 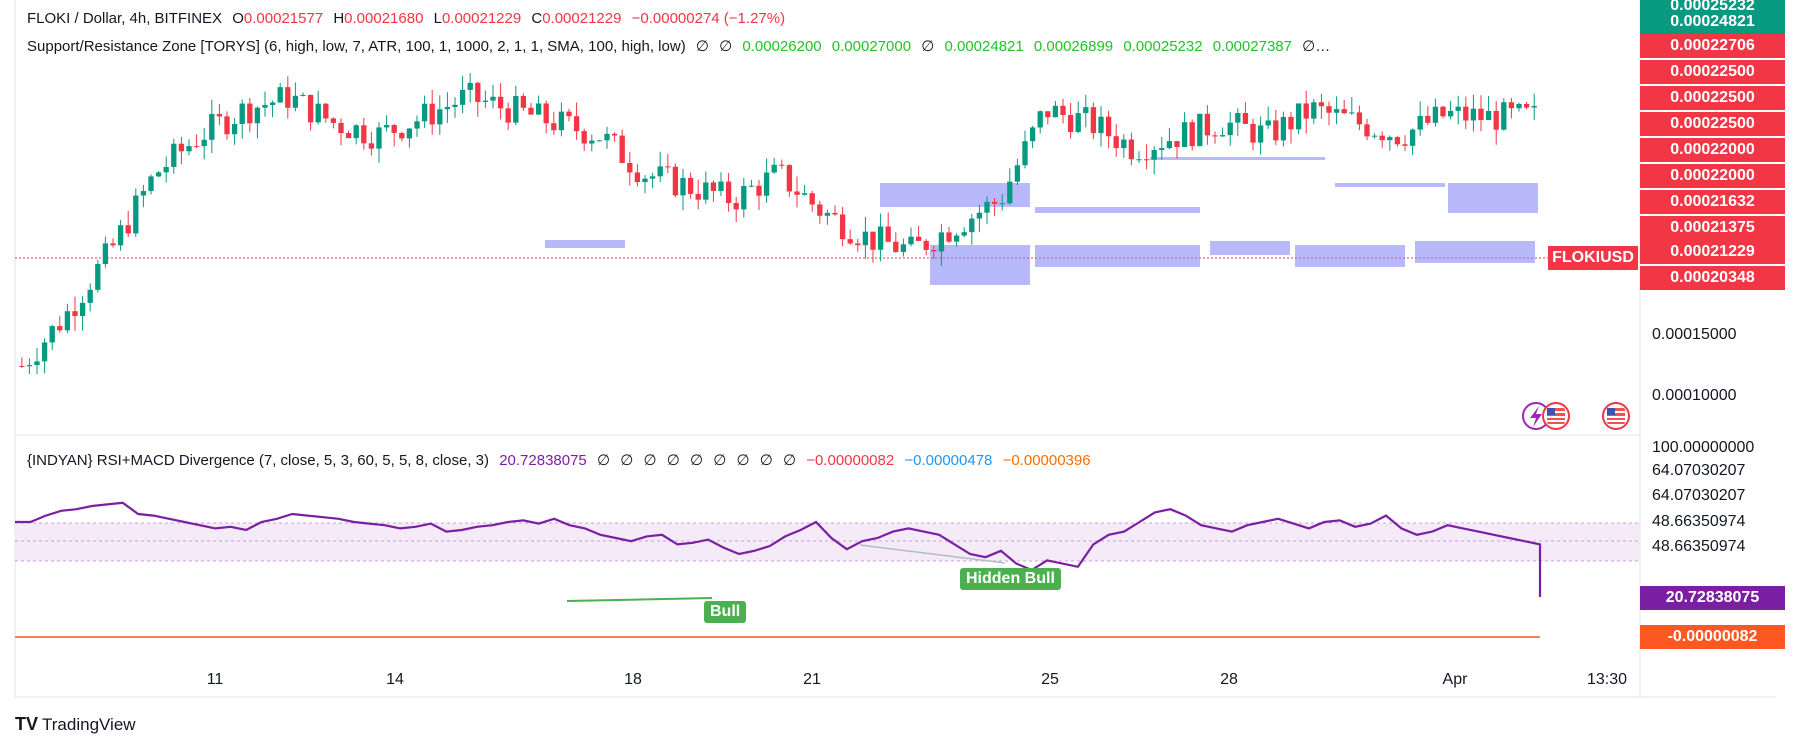 What do you see at coordinates (378, 18) in the screenshot?
I see `ohlc-high: H0.00021680` at bounding box center [378, 18].